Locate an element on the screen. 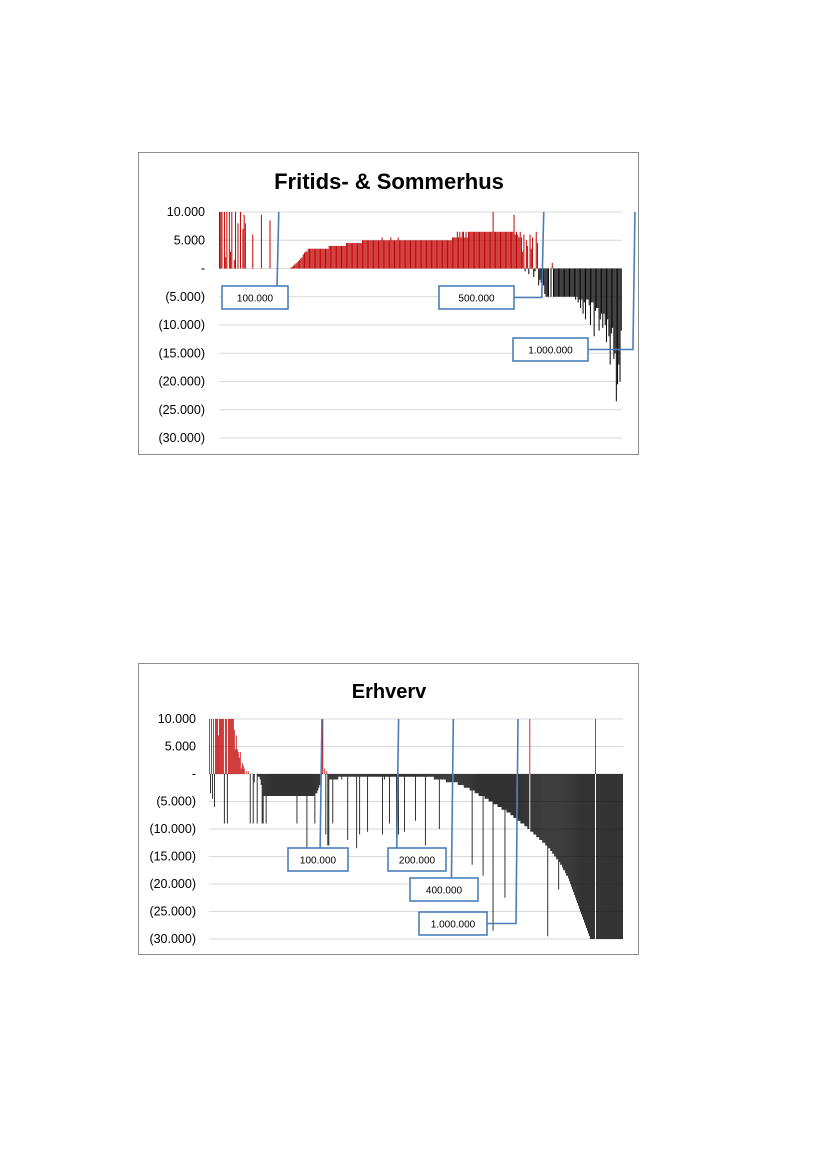  y-tick-label: (30.000) is located at coordinates (172, 939).